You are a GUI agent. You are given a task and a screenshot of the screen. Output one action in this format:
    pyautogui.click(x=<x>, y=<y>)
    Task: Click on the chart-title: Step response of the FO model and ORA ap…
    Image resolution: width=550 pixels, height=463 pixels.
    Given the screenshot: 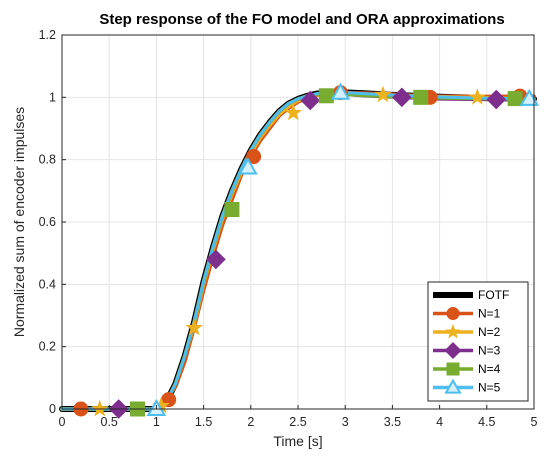 What is the action you would take?
    pyautogui.click(x=301, y=19)
    